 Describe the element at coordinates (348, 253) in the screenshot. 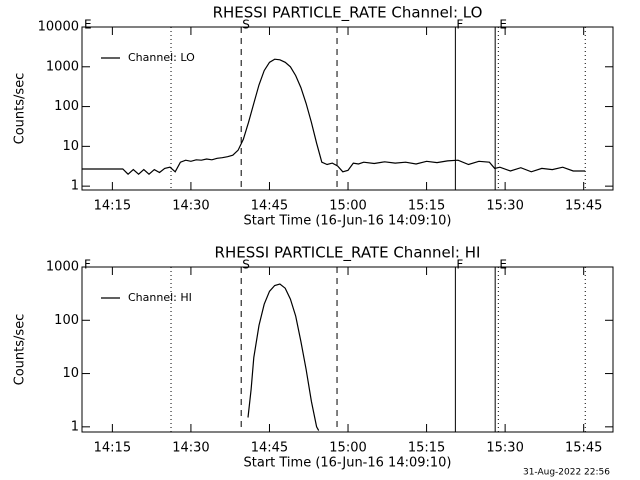

I see `chart-title: RHESSI PARTICLE_RATE Channel: HI` at that location.